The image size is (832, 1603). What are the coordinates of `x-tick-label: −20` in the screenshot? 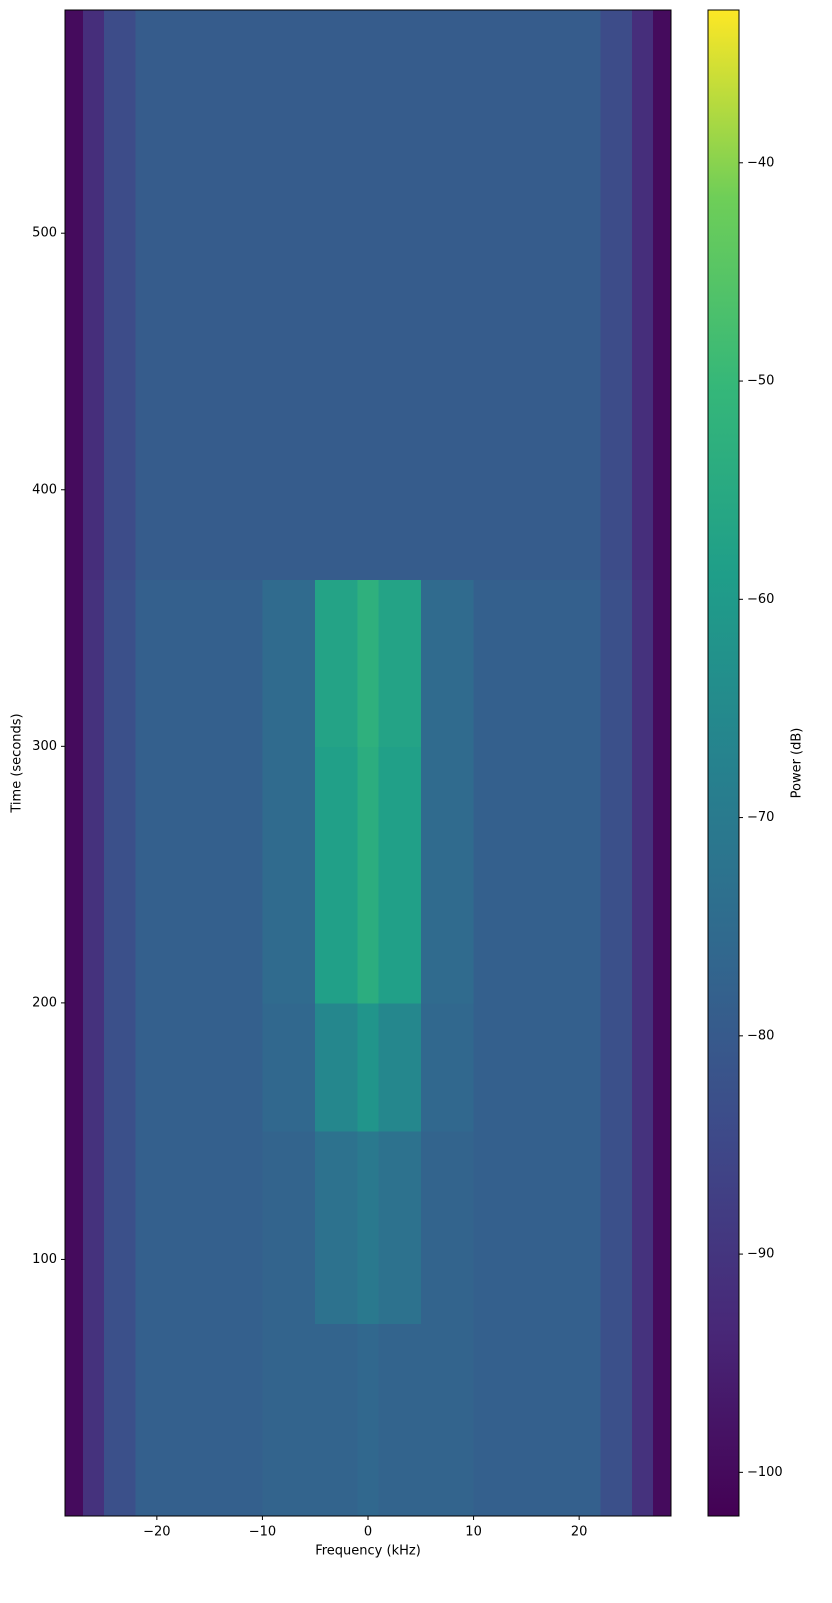 It's located at (156, 1532).